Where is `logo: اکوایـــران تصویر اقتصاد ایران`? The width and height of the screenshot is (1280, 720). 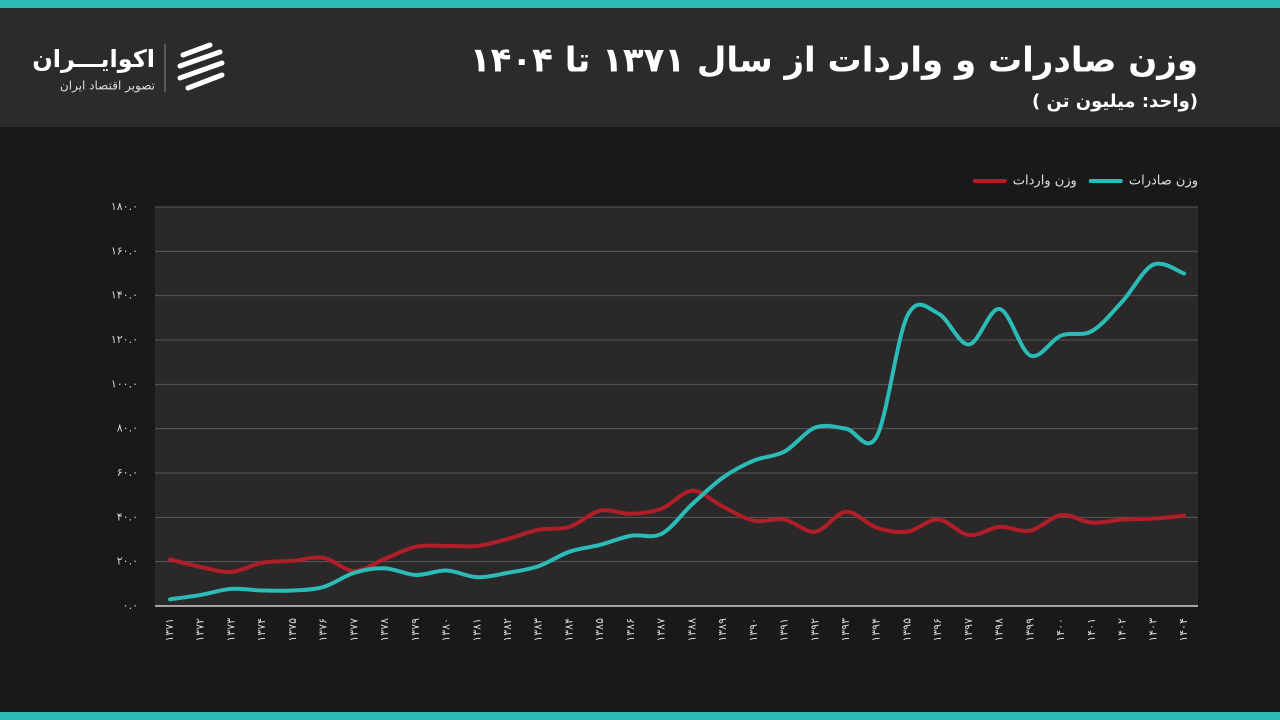
logo: اکوایـــران تصویر اقتصاد ایران is located at coordinates (128, 68).